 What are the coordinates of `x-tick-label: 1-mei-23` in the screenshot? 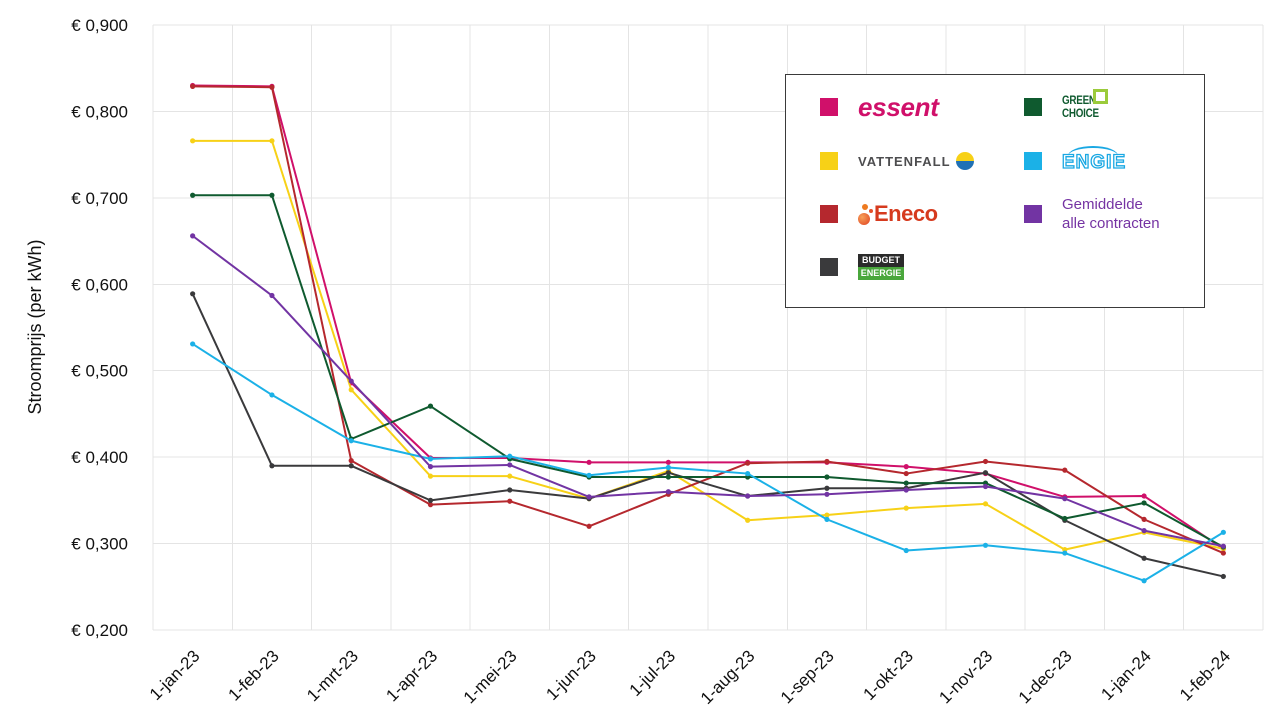 It's located at (490, 676).